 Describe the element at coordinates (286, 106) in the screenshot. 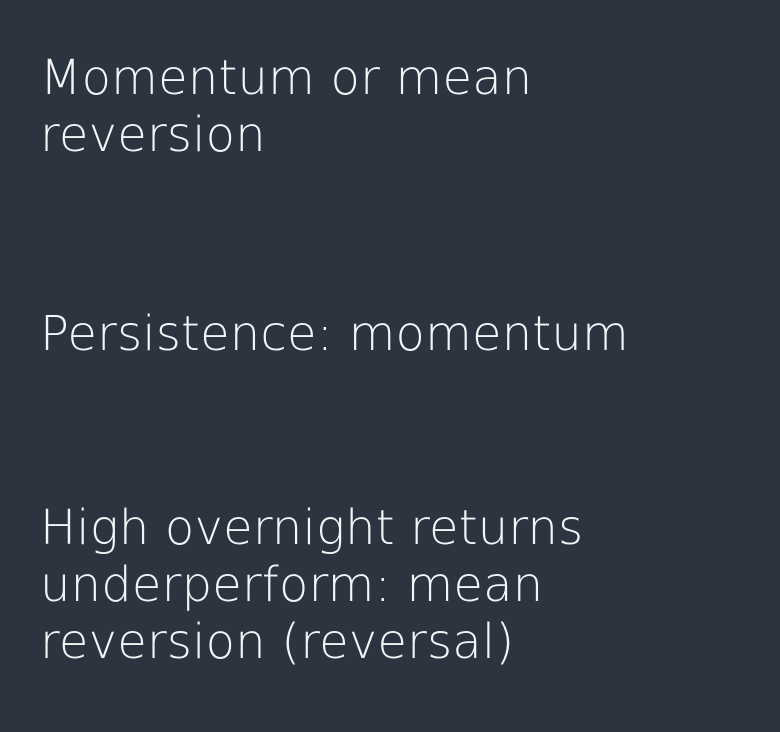

I see `slide-text-momentum-or-mean-reversion: Momentum or mean reversion` at that location.